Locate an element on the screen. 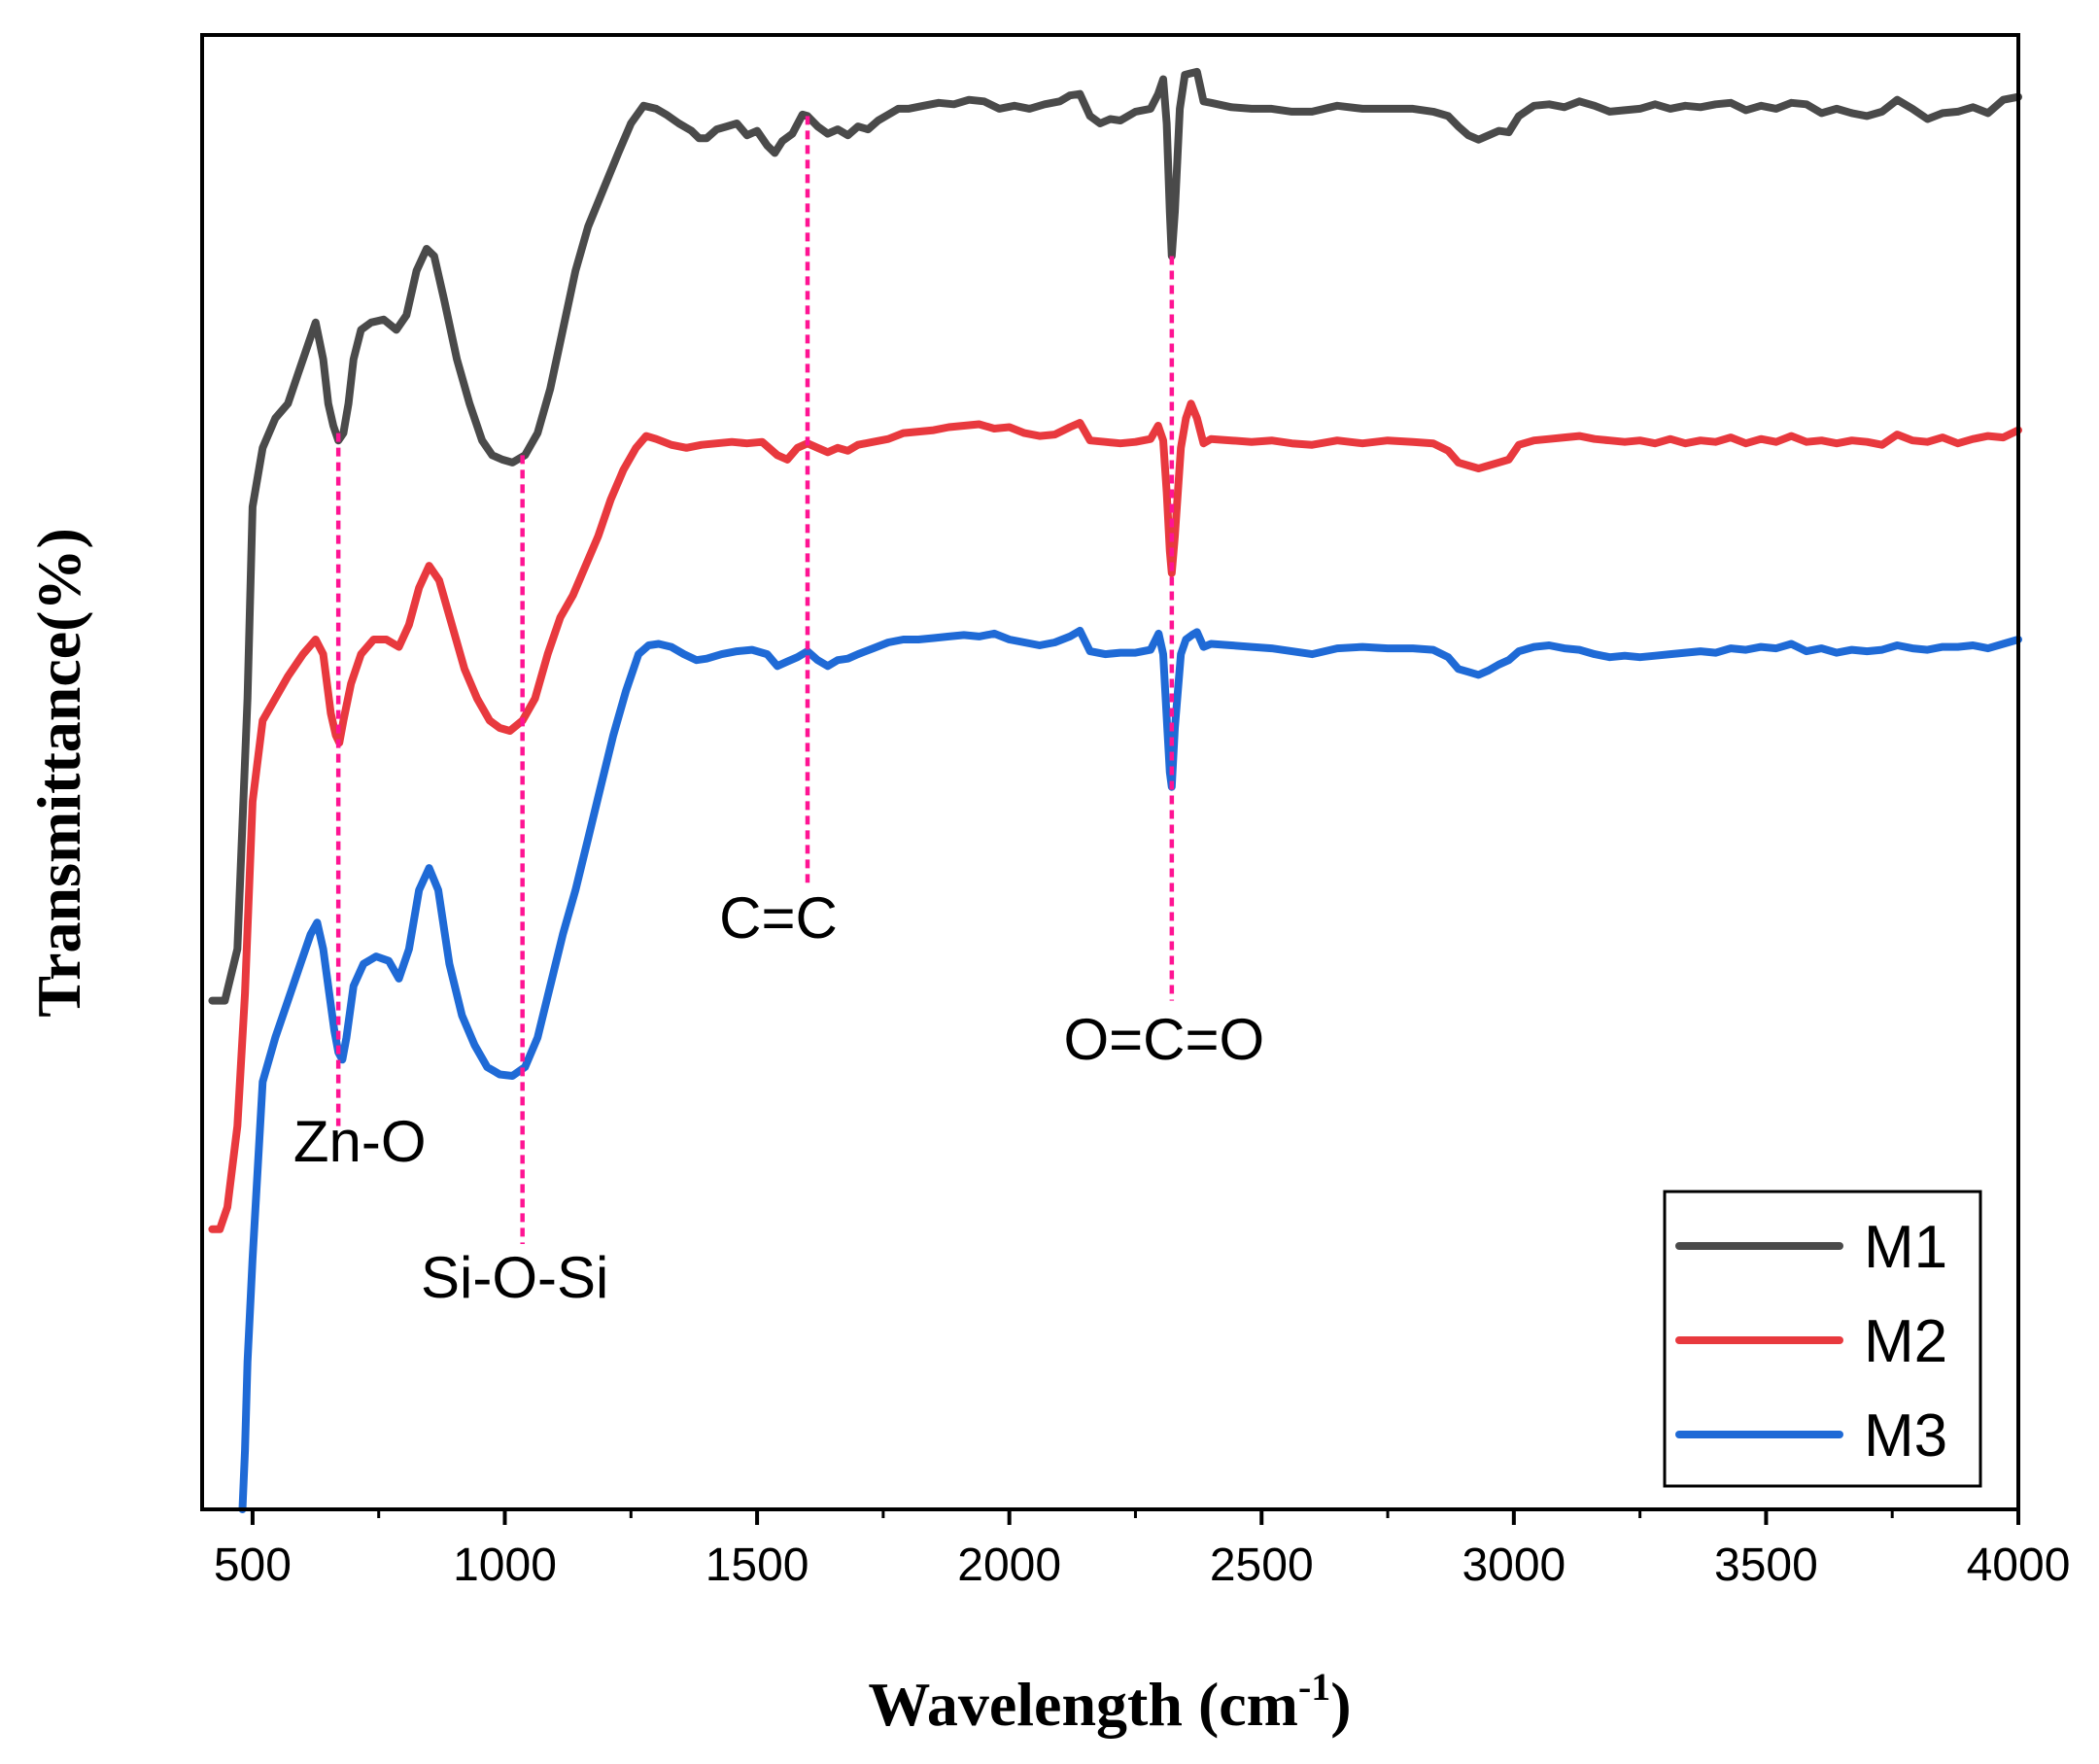  annotation-label-2: C=C is located at coordinates (778, 918).